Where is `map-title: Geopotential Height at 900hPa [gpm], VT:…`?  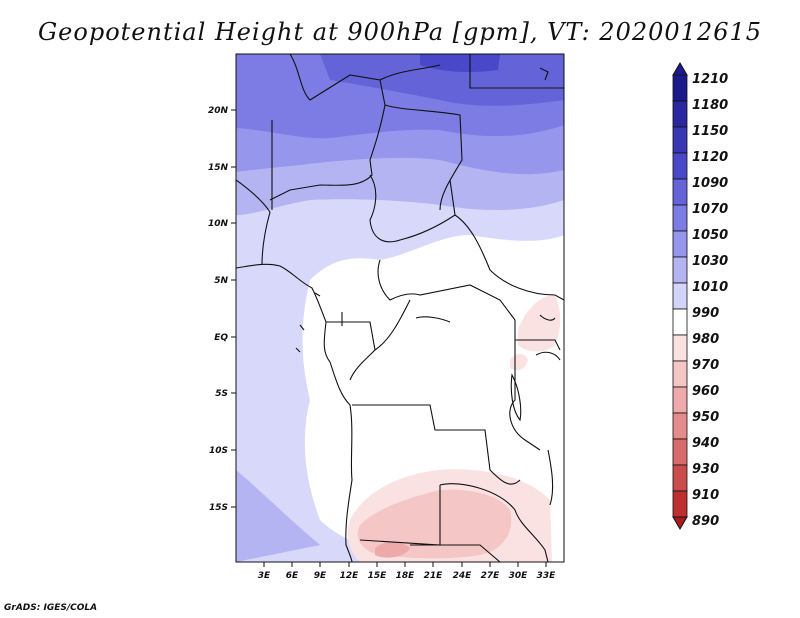
map-title: Geopotential Height at 900hPa [gpm], VT:… is located at coordinates (400, 32).